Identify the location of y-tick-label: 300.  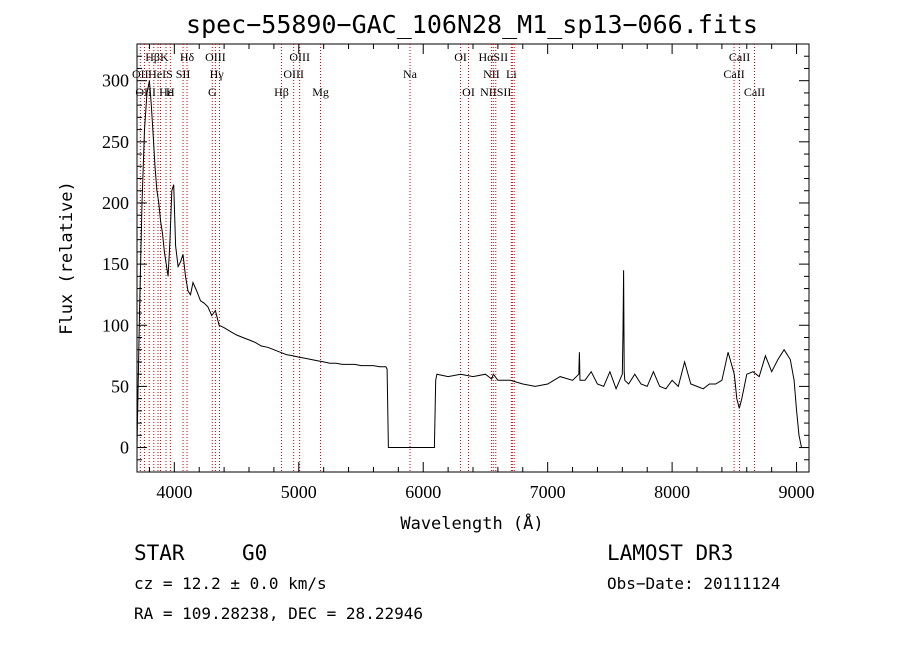
(115, 81).